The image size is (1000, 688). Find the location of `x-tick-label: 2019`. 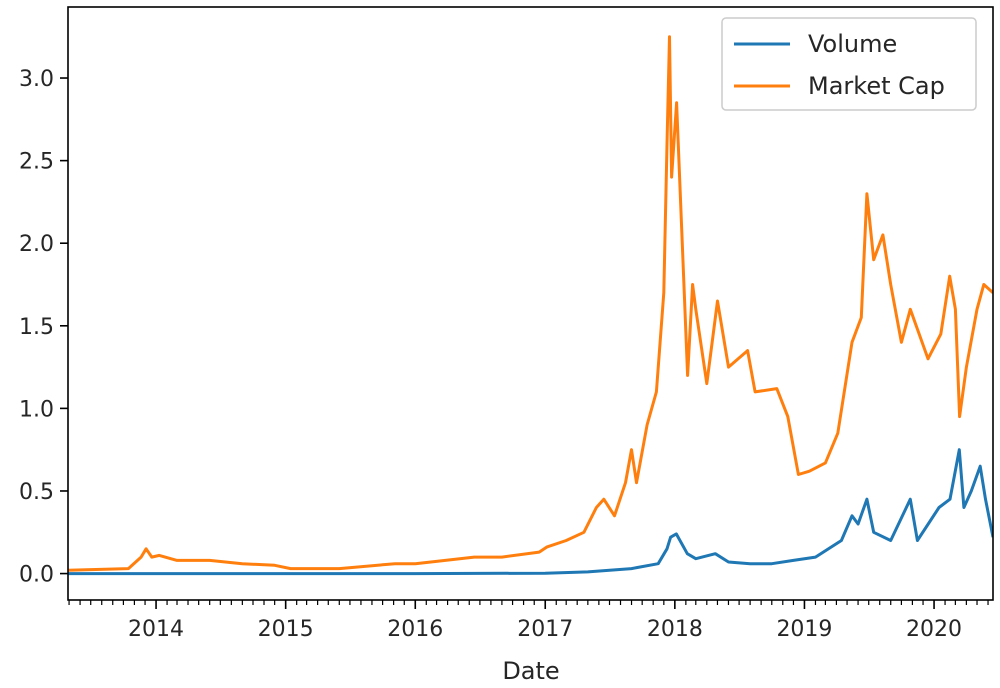

x-tick-label: 2019 is located at coordinates (804, 629).